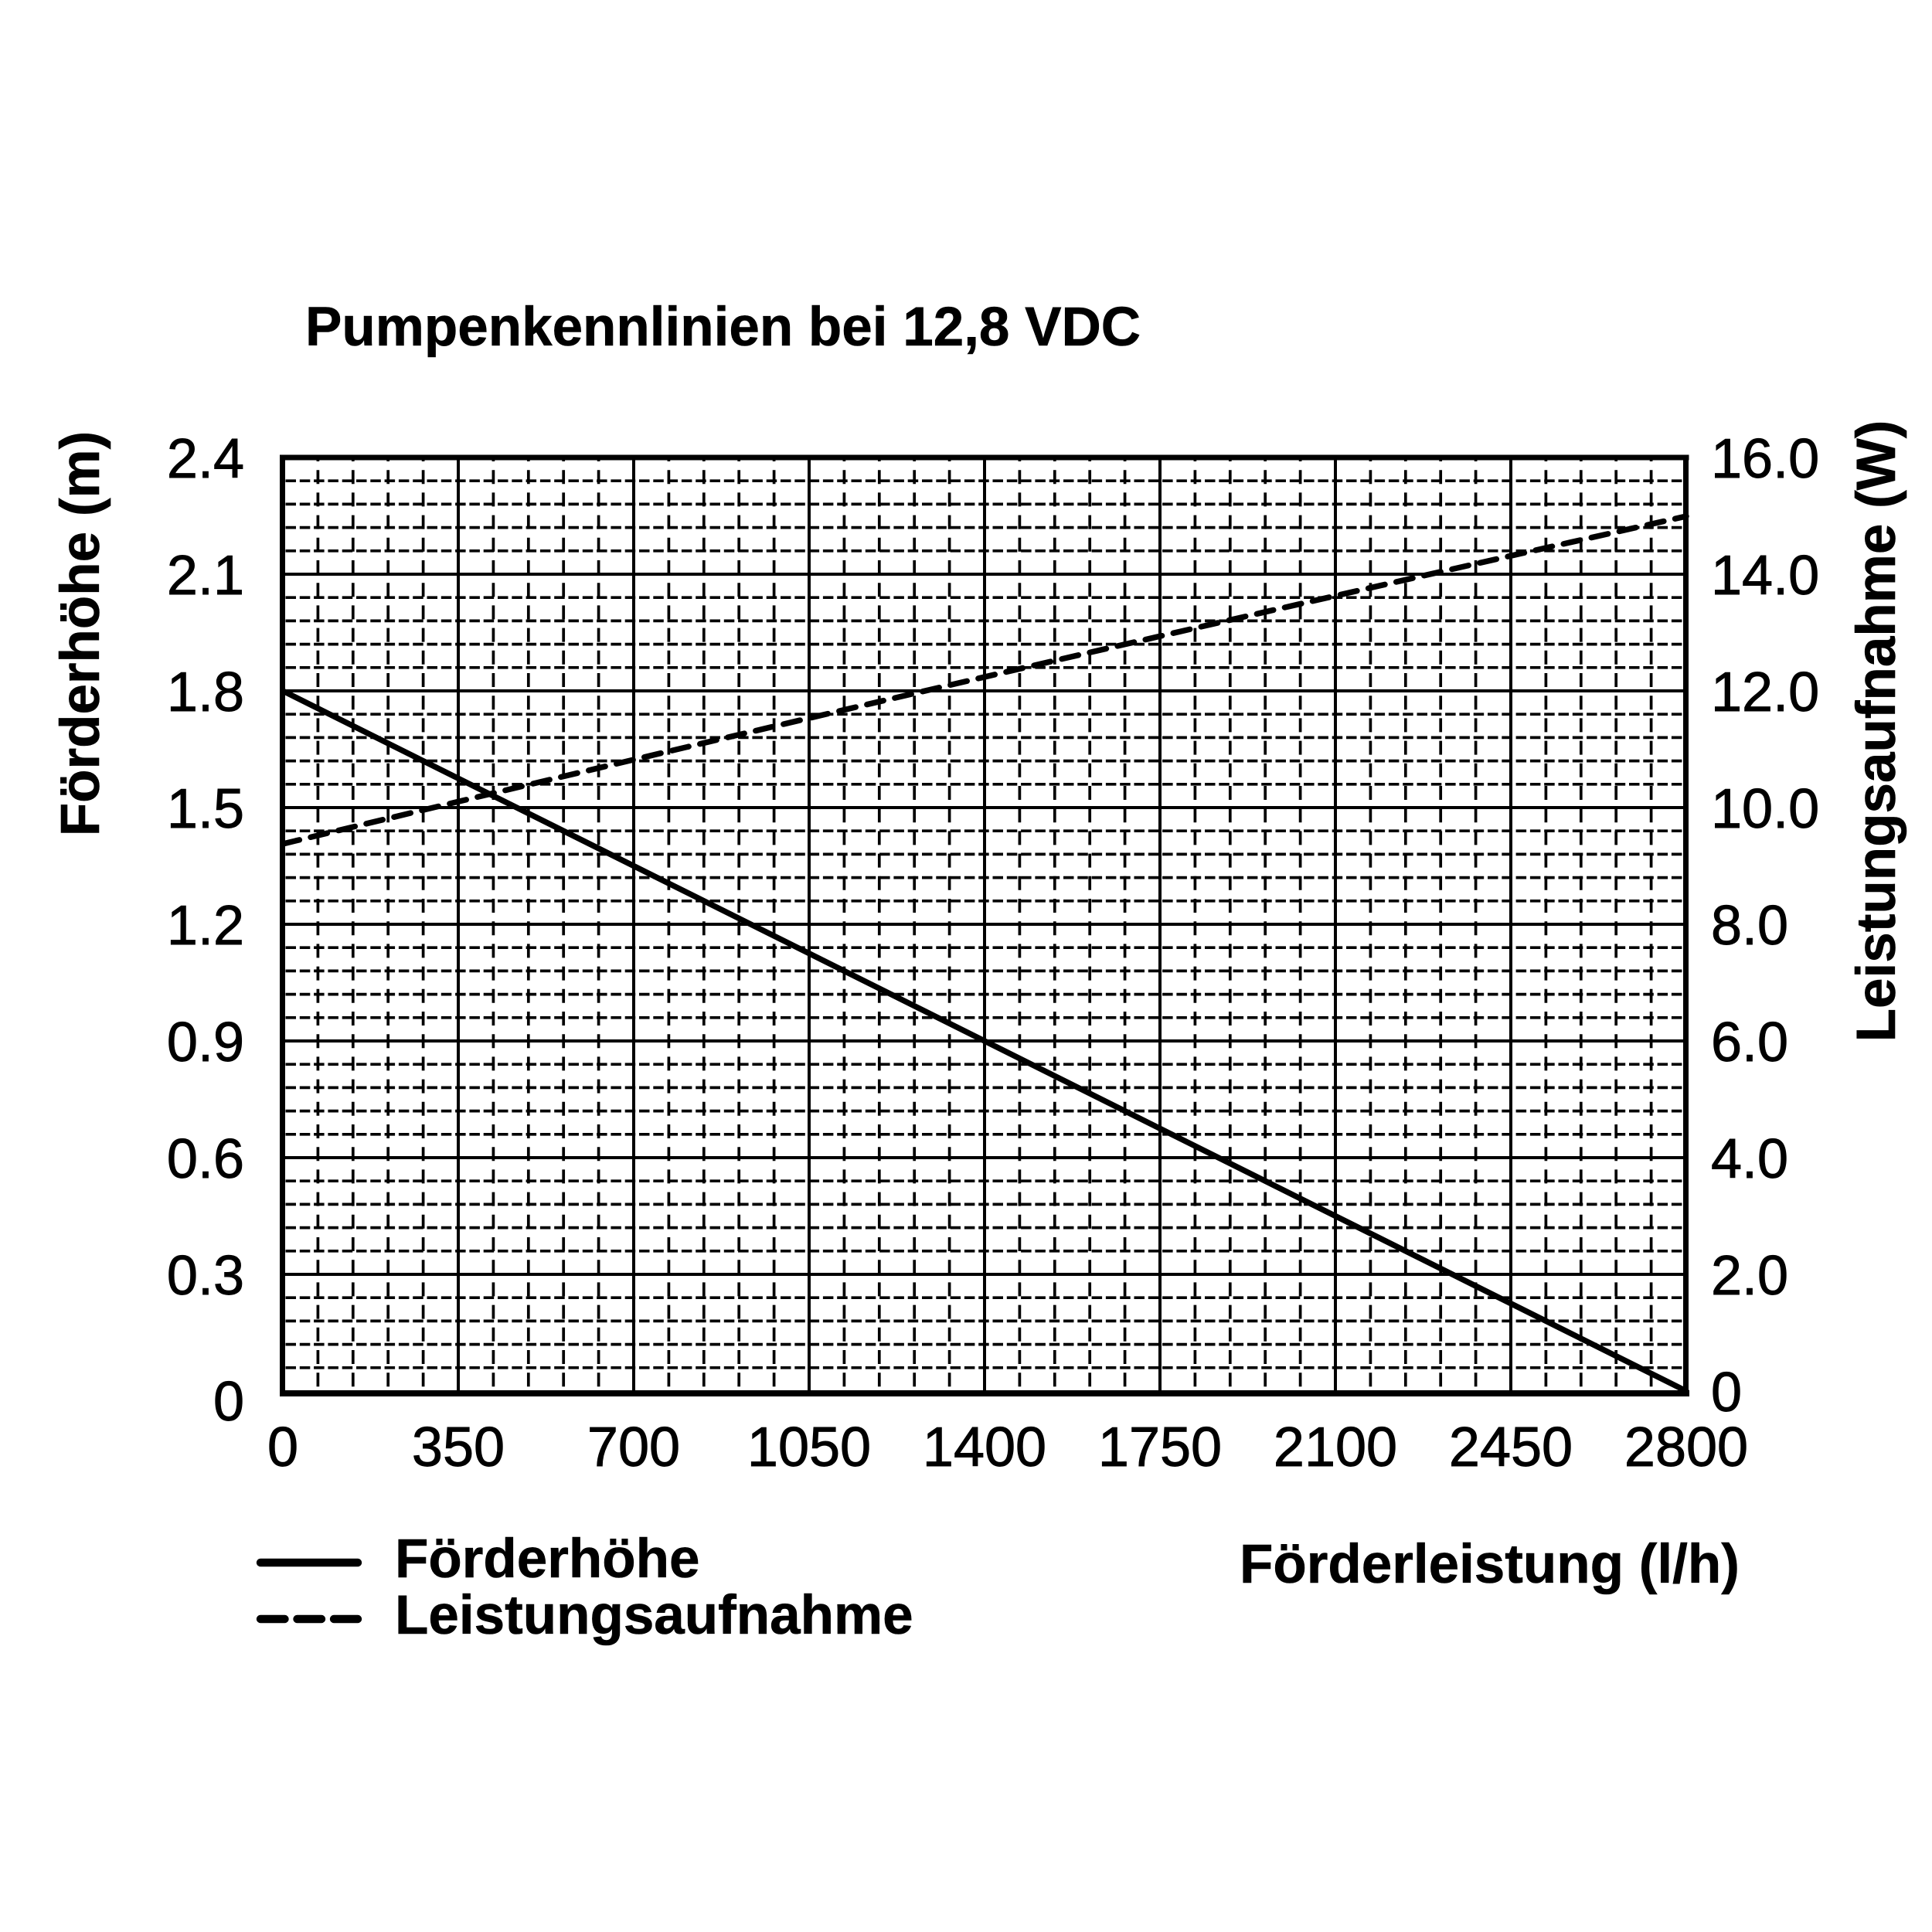 The height and width of the screenshot is (1932, 1932). I want to click on svg-text: 16.0, so click(1765, 459).